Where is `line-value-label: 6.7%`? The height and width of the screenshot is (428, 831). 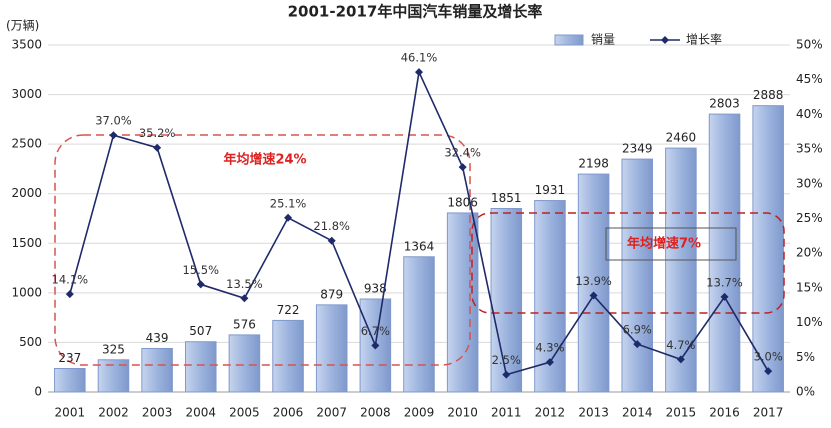 line-value-label: 6.7% is located at coordinates (375, 331).